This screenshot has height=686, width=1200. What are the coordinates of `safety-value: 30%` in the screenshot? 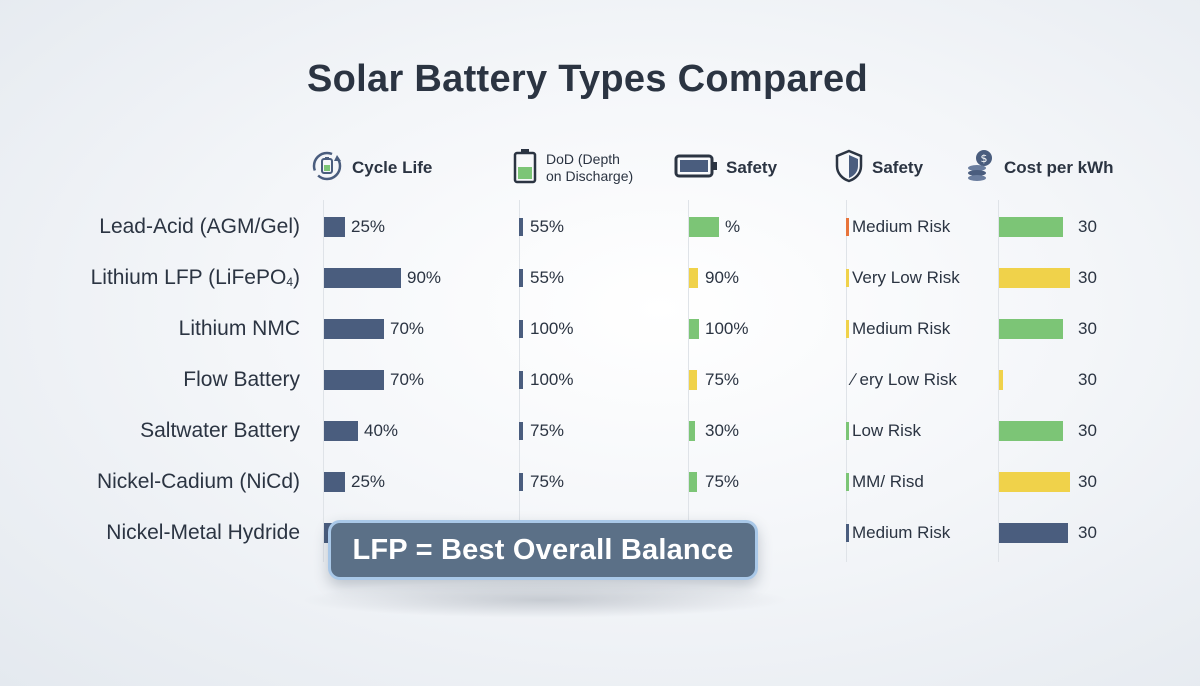 It's located at (722, 430).